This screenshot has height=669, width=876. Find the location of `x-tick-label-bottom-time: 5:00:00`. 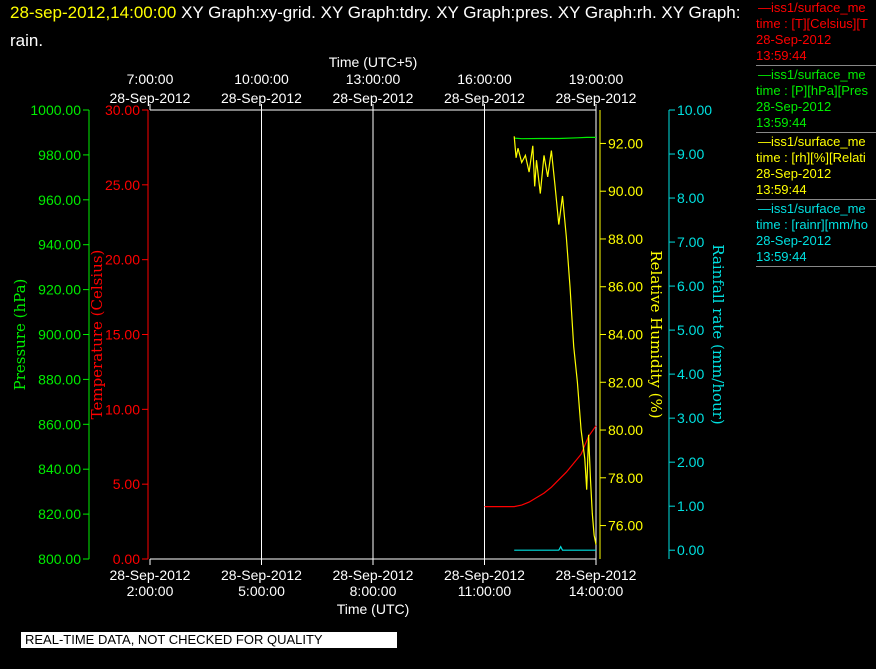

x-tick-label-bottom-time: 5:00:00 is located at coordinates (261, 591).